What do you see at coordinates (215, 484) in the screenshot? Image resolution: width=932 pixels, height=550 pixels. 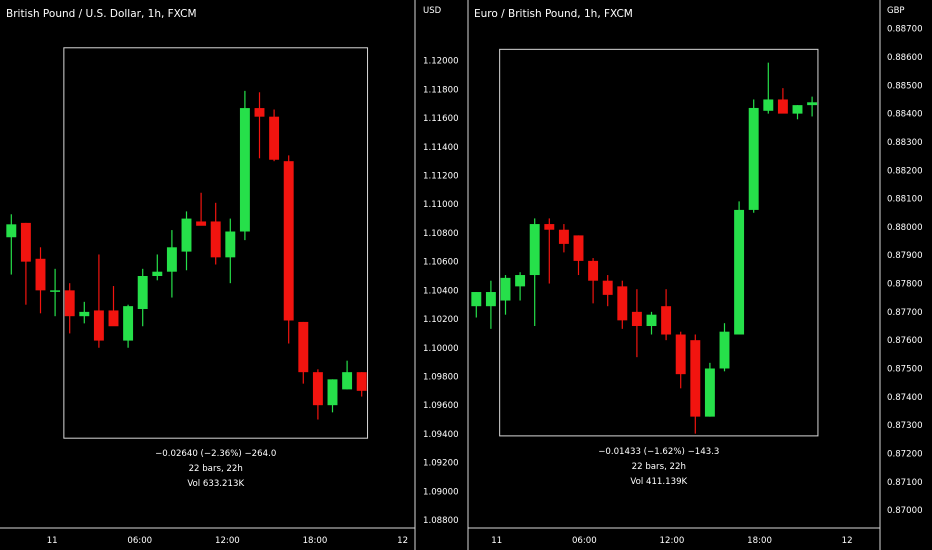 I see `measure-label: Vol 633.213K` at bounding box center [215, 484].